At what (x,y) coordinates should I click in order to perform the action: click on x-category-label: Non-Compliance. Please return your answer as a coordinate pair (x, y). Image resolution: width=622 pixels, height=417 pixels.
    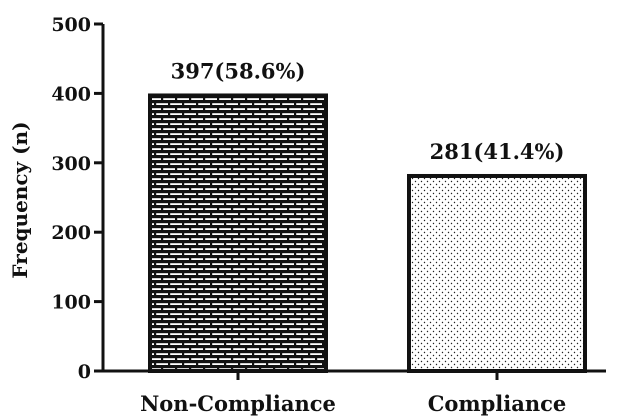
    Looking at the image, I should click on (238, 403).